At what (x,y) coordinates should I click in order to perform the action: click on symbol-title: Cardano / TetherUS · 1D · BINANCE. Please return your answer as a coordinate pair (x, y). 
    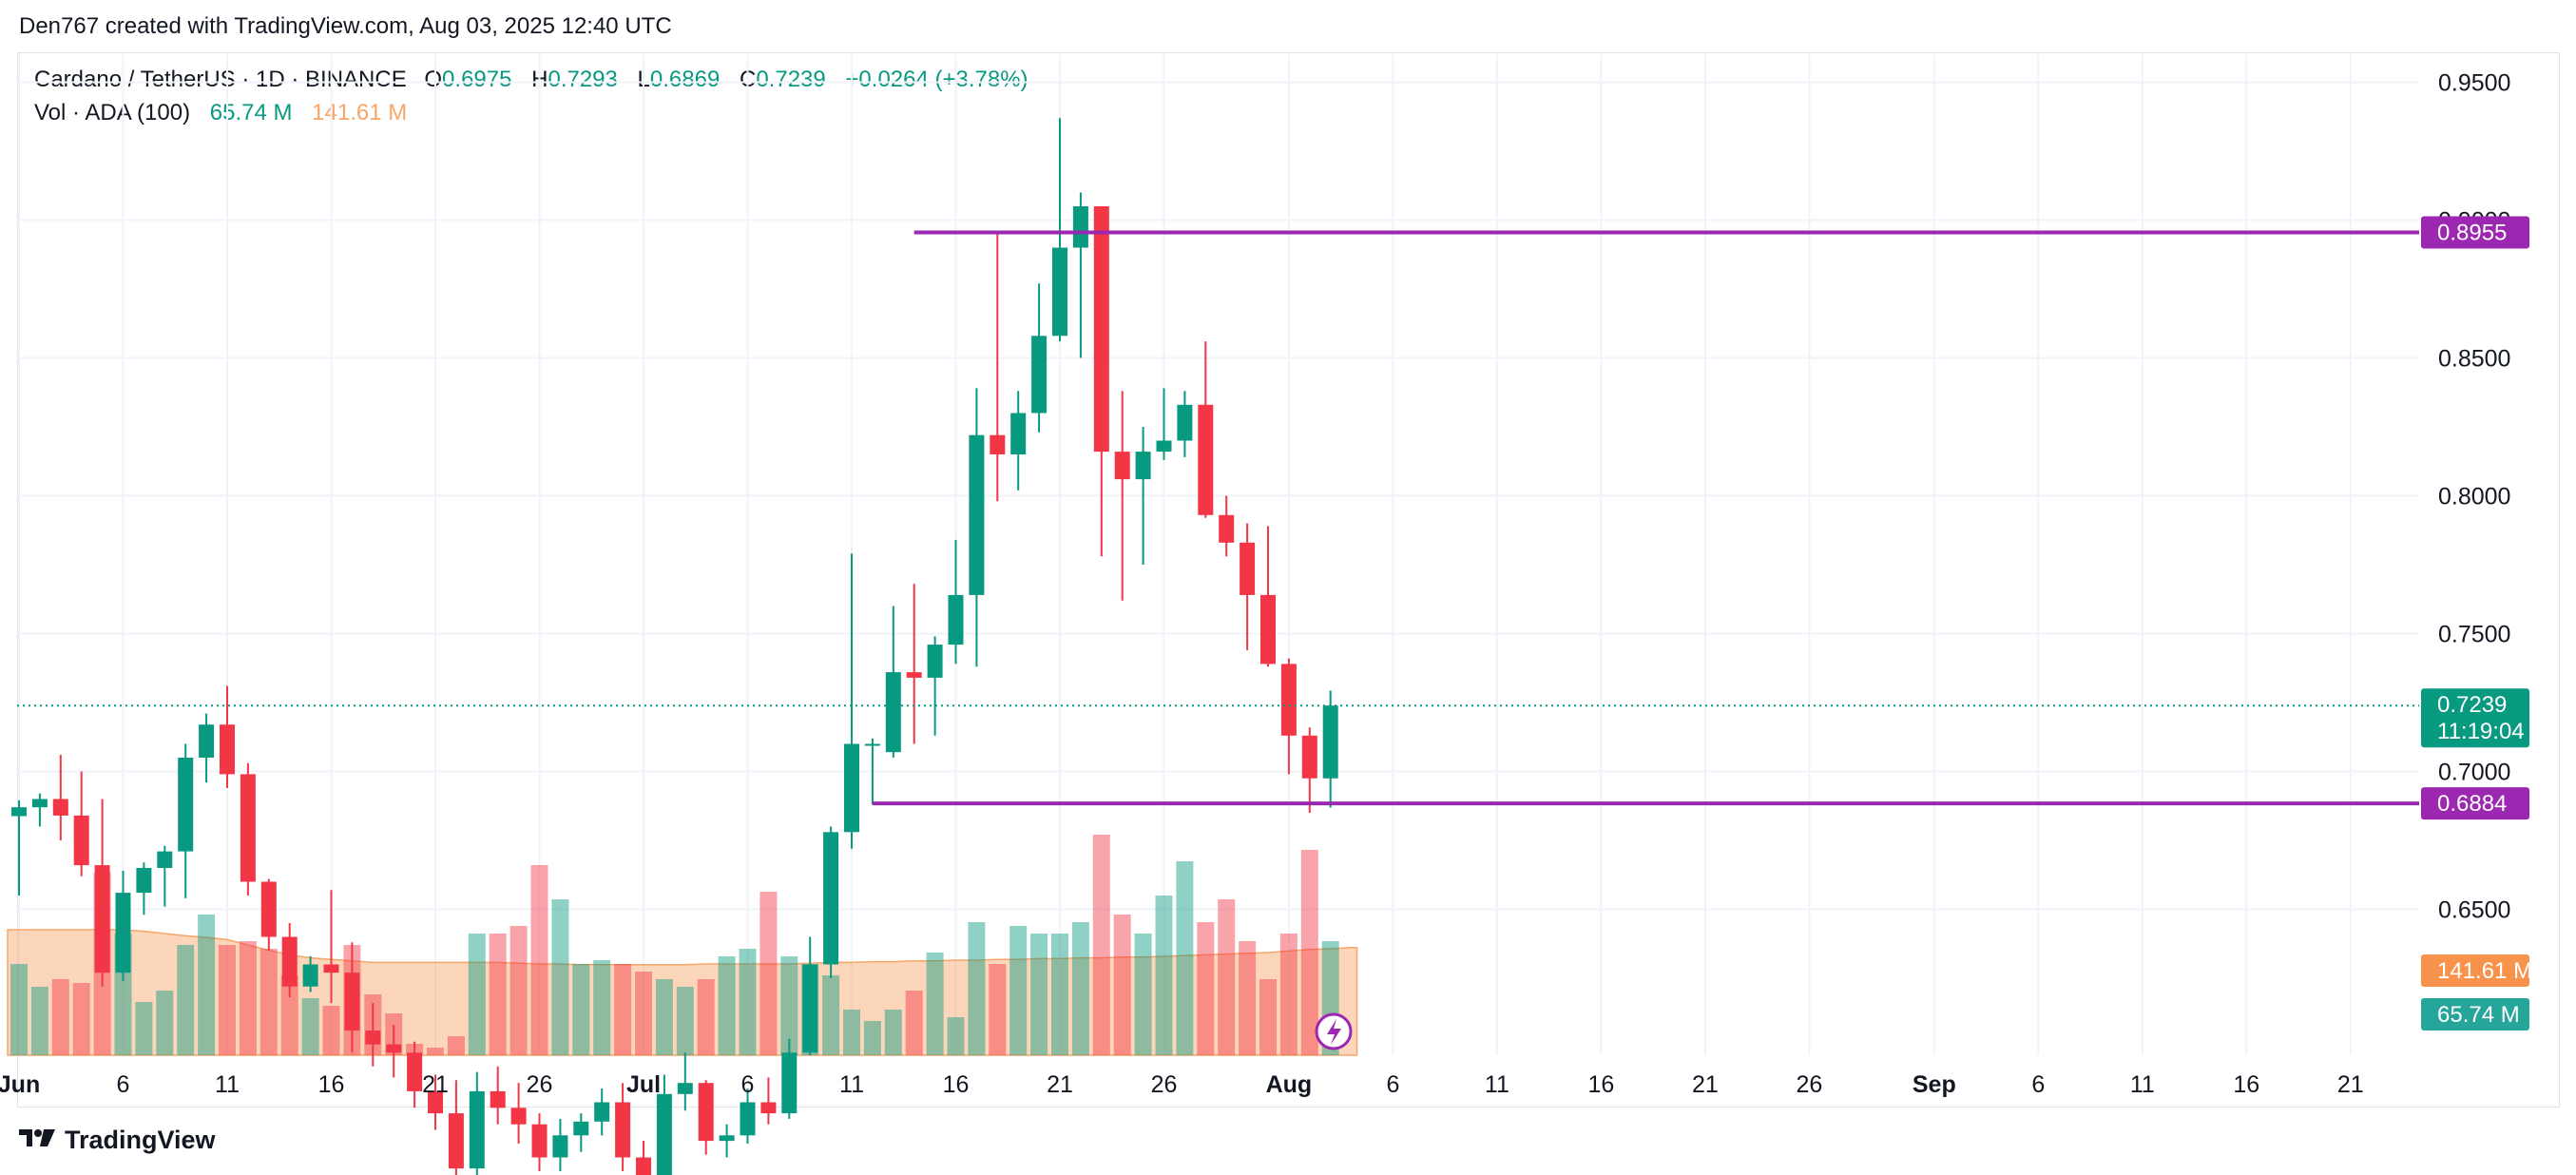
    Looking at the image, I should click on (220, 79).